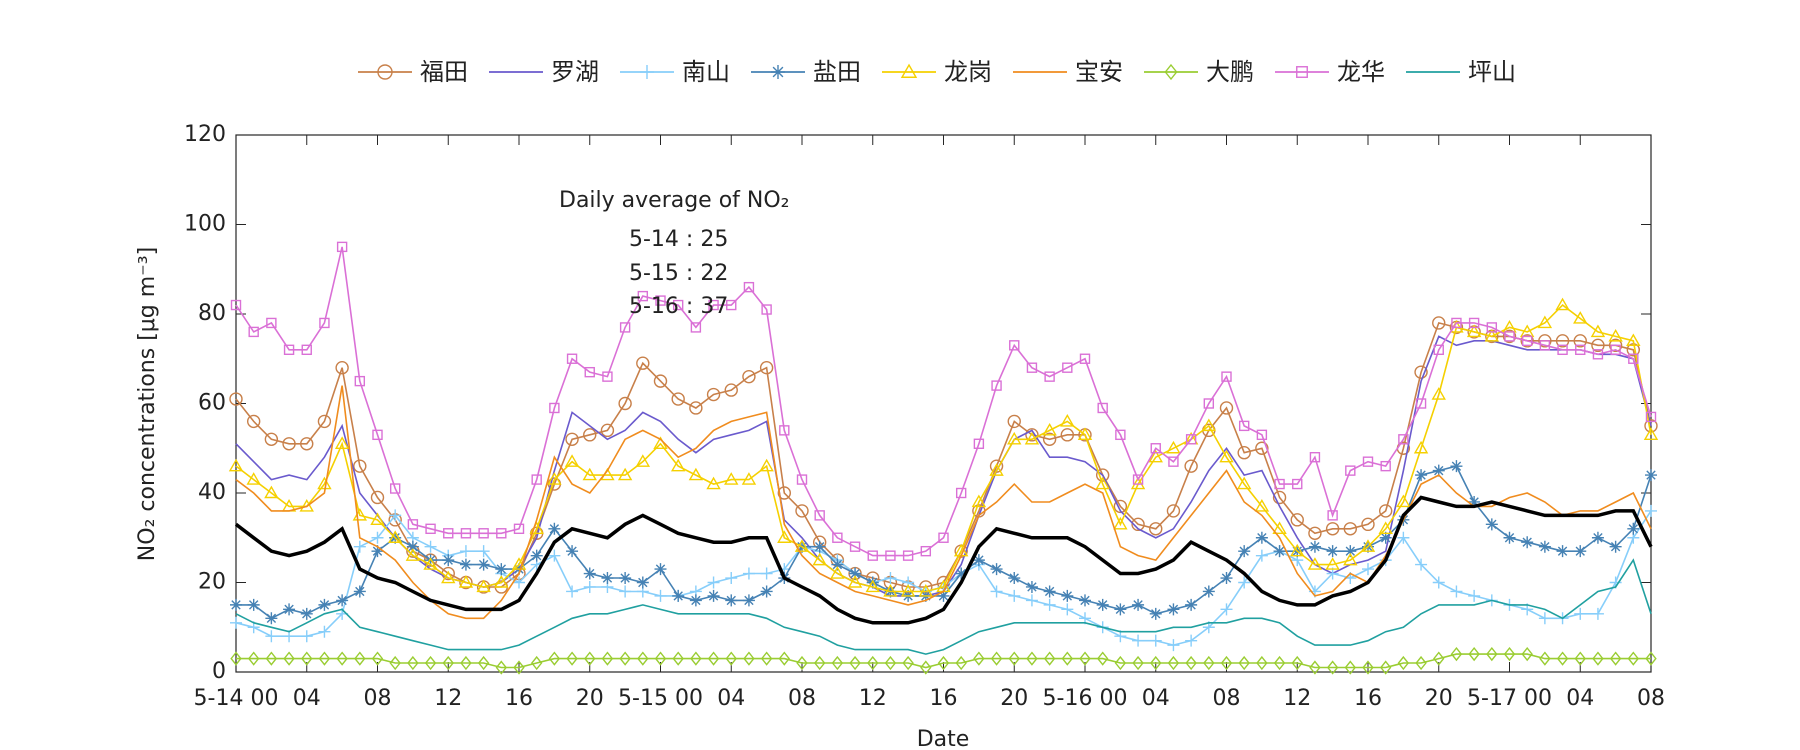 Image resolution: width=1800 pixels, height=750 pixels. Describe the element at coordinates (1297, 698) in the screenshot. I see `x-tick-label: 12` at that location.